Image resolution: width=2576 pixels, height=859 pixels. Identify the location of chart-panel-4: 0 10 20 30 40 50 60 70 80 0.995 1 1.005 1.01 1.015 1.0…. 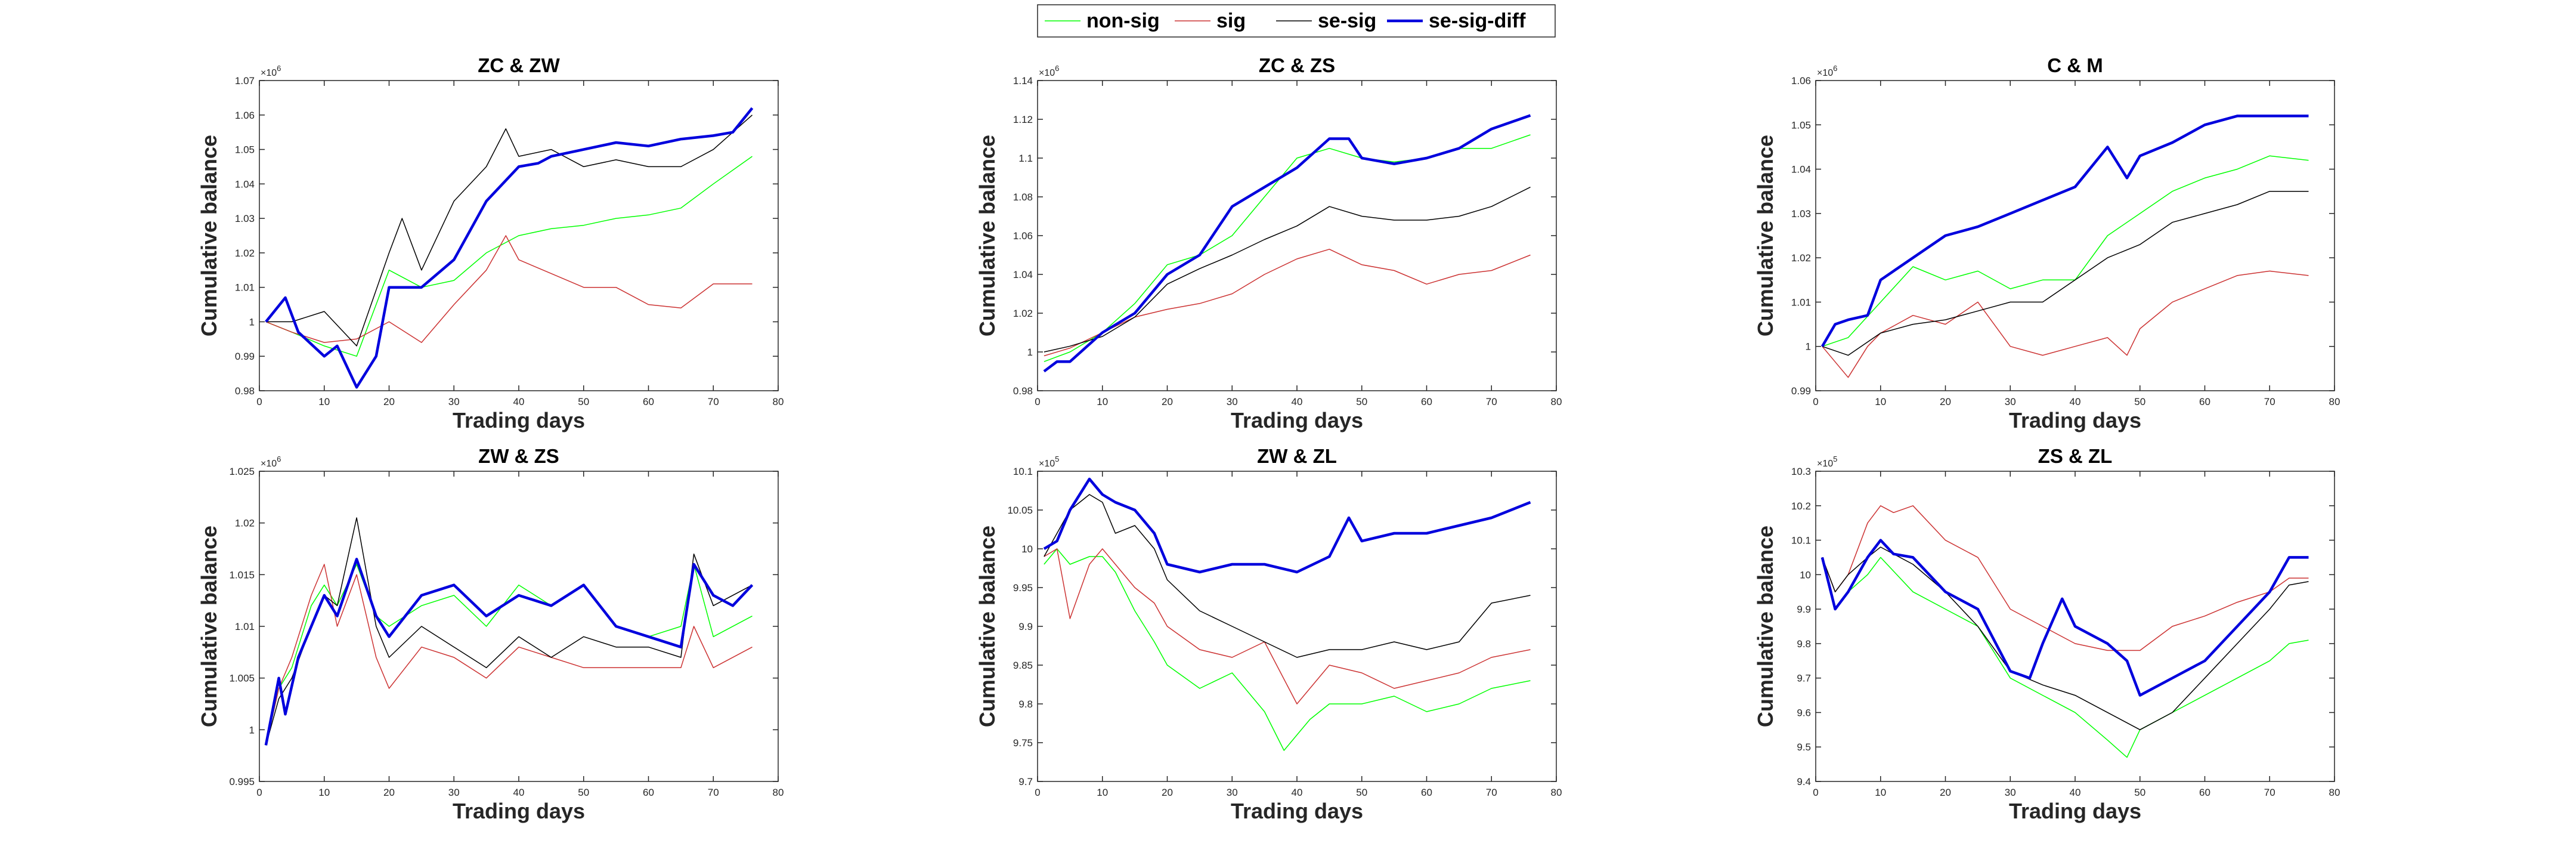
(491, 634).